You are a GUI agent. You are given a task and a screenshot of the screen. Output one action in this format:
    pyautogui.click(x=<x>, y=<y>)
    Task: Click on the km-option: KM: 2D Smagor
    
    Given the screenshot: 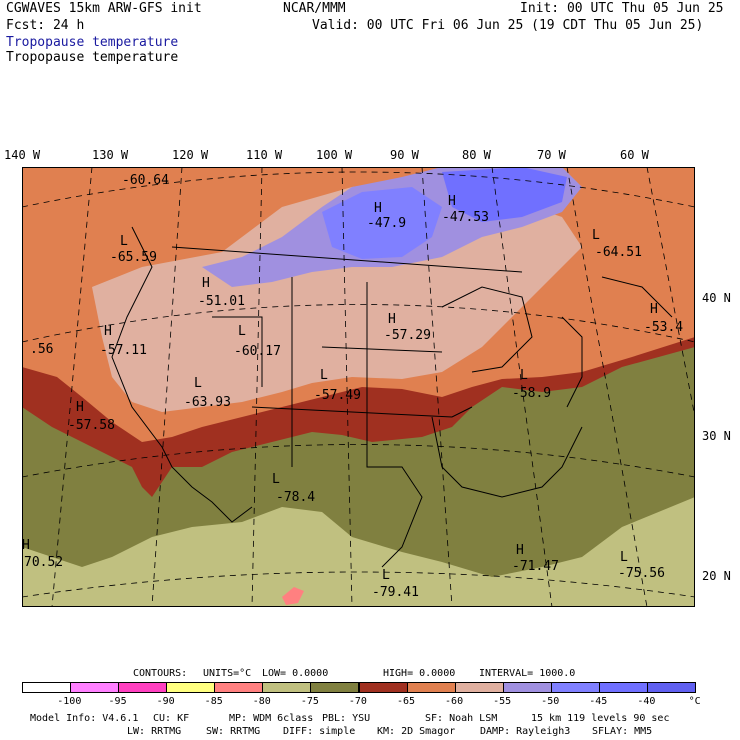 What is the action you would take?
    pyautogui.click(x=416, y=731)
    